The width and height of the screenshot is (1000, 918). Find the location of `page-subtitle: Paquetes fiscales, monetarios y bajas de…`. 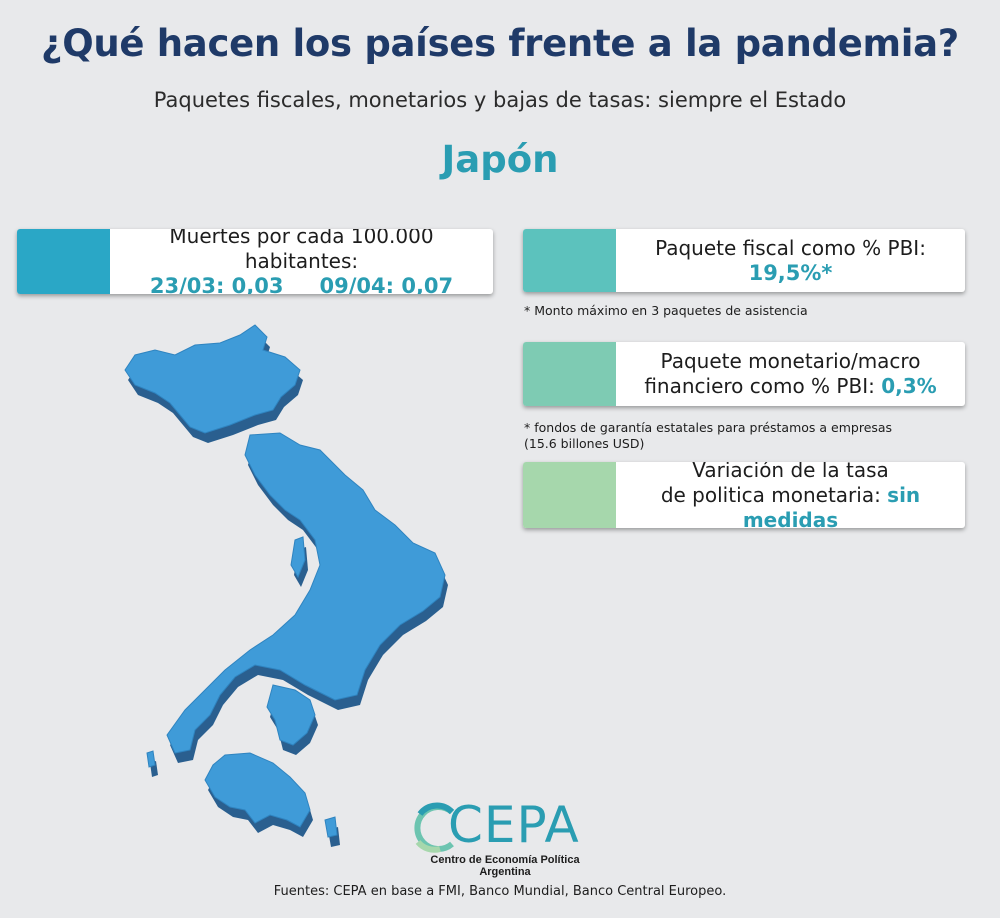

page-subtitle: Paquetes fiscales, monetarios y bajas de… is located at coordinates (500, 100).